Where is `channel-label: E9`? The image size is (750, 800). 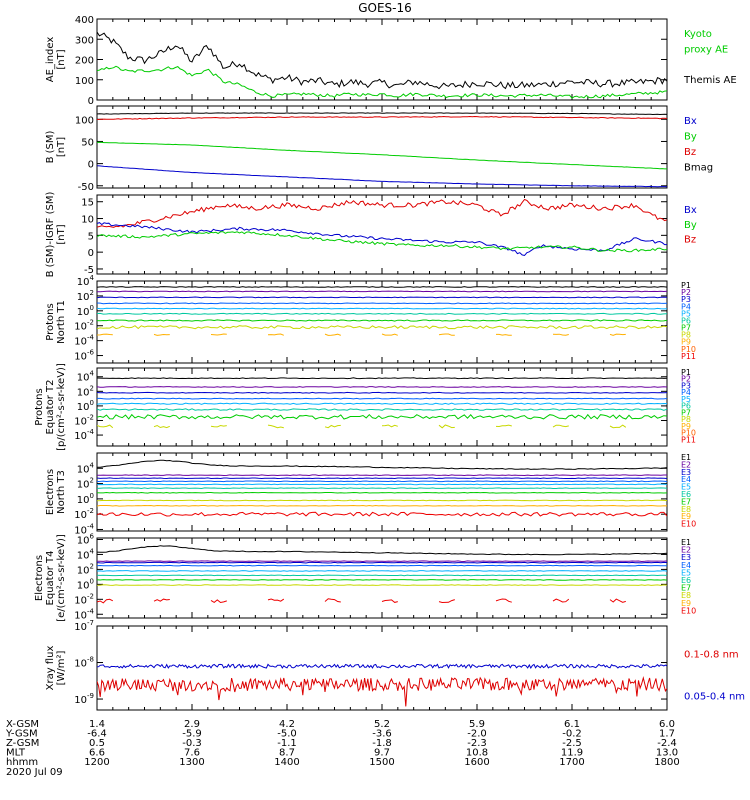
channel-label: E9 is located at coordinates (686, 603).